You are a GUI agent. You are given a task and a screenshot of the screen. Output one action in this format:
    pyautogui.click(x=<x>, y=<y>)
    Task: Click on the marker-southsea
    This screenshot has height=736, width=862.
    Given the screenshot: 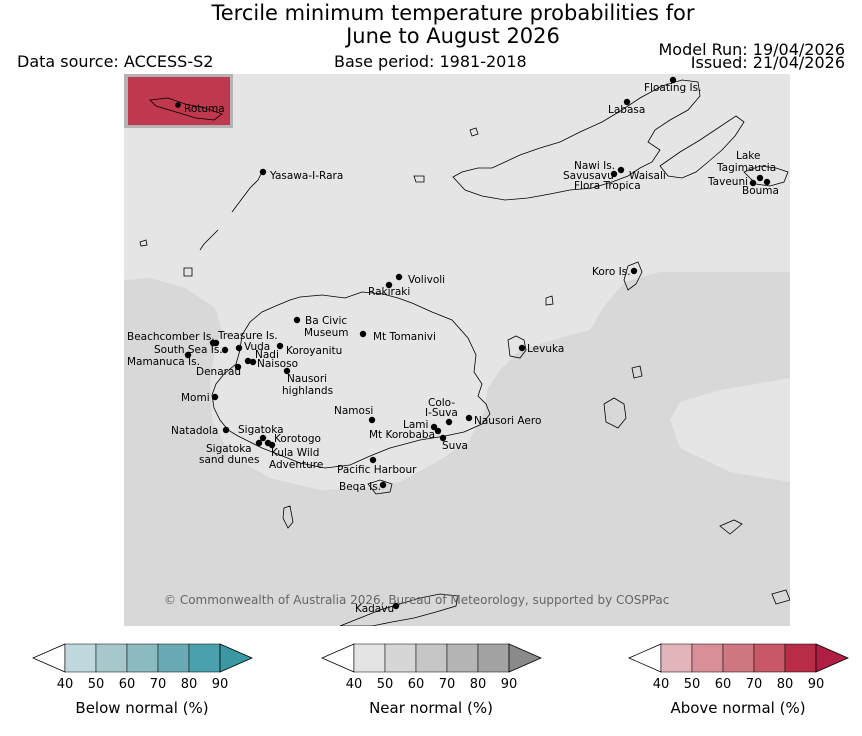 What is the action you would take?
    pyautogui.click(x=225, y=350)
    